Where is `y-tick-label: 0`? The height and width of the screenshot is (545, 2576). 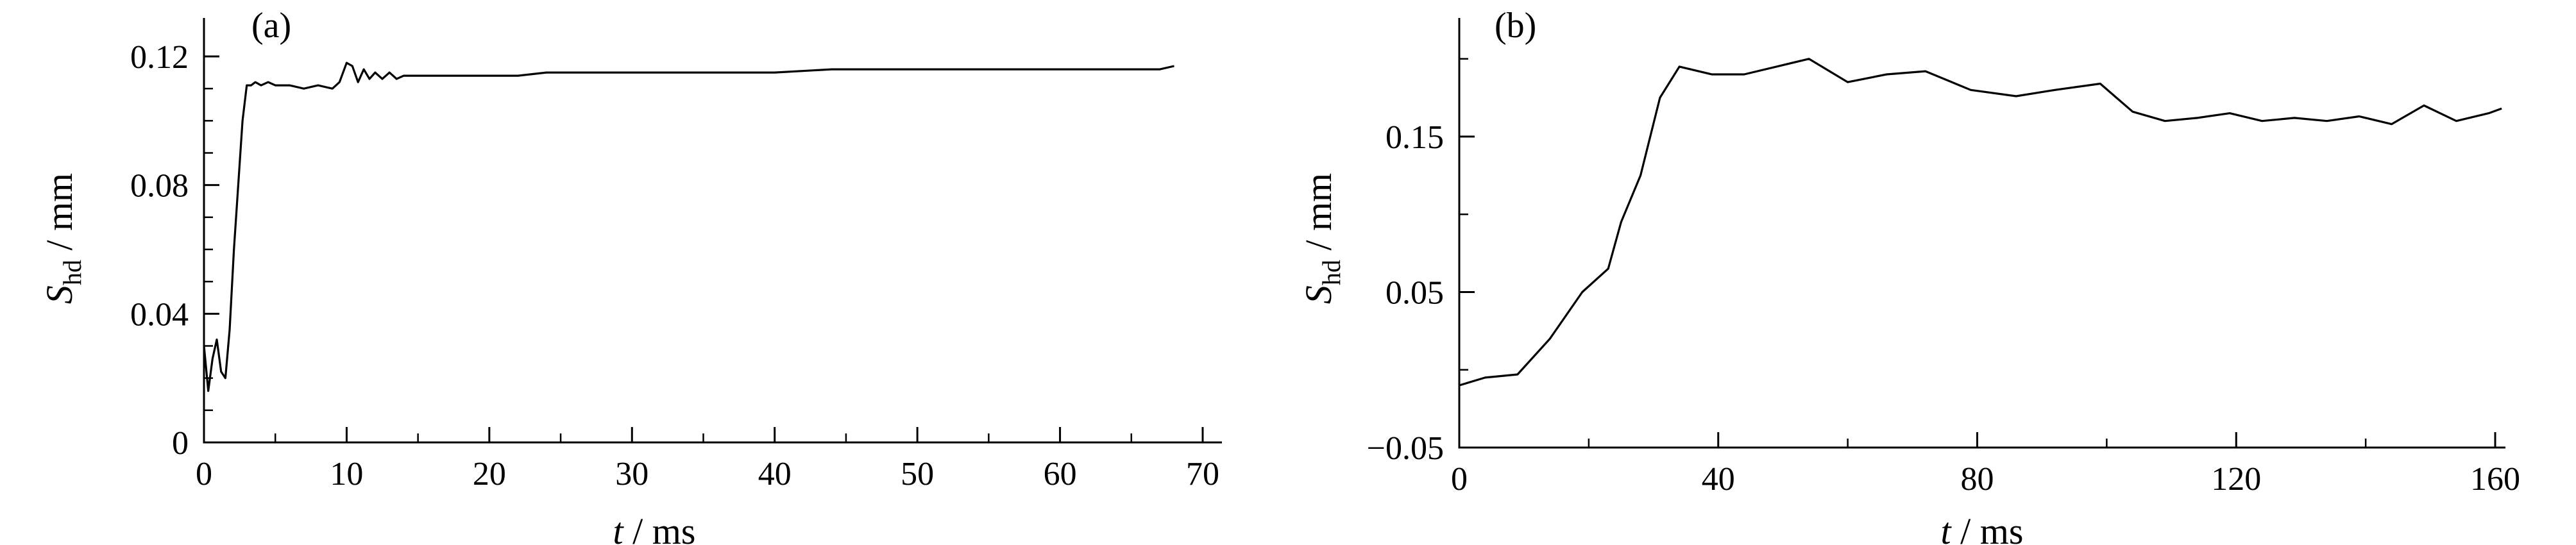 y-tick-label: 0 is located at coordinates (180, 443).